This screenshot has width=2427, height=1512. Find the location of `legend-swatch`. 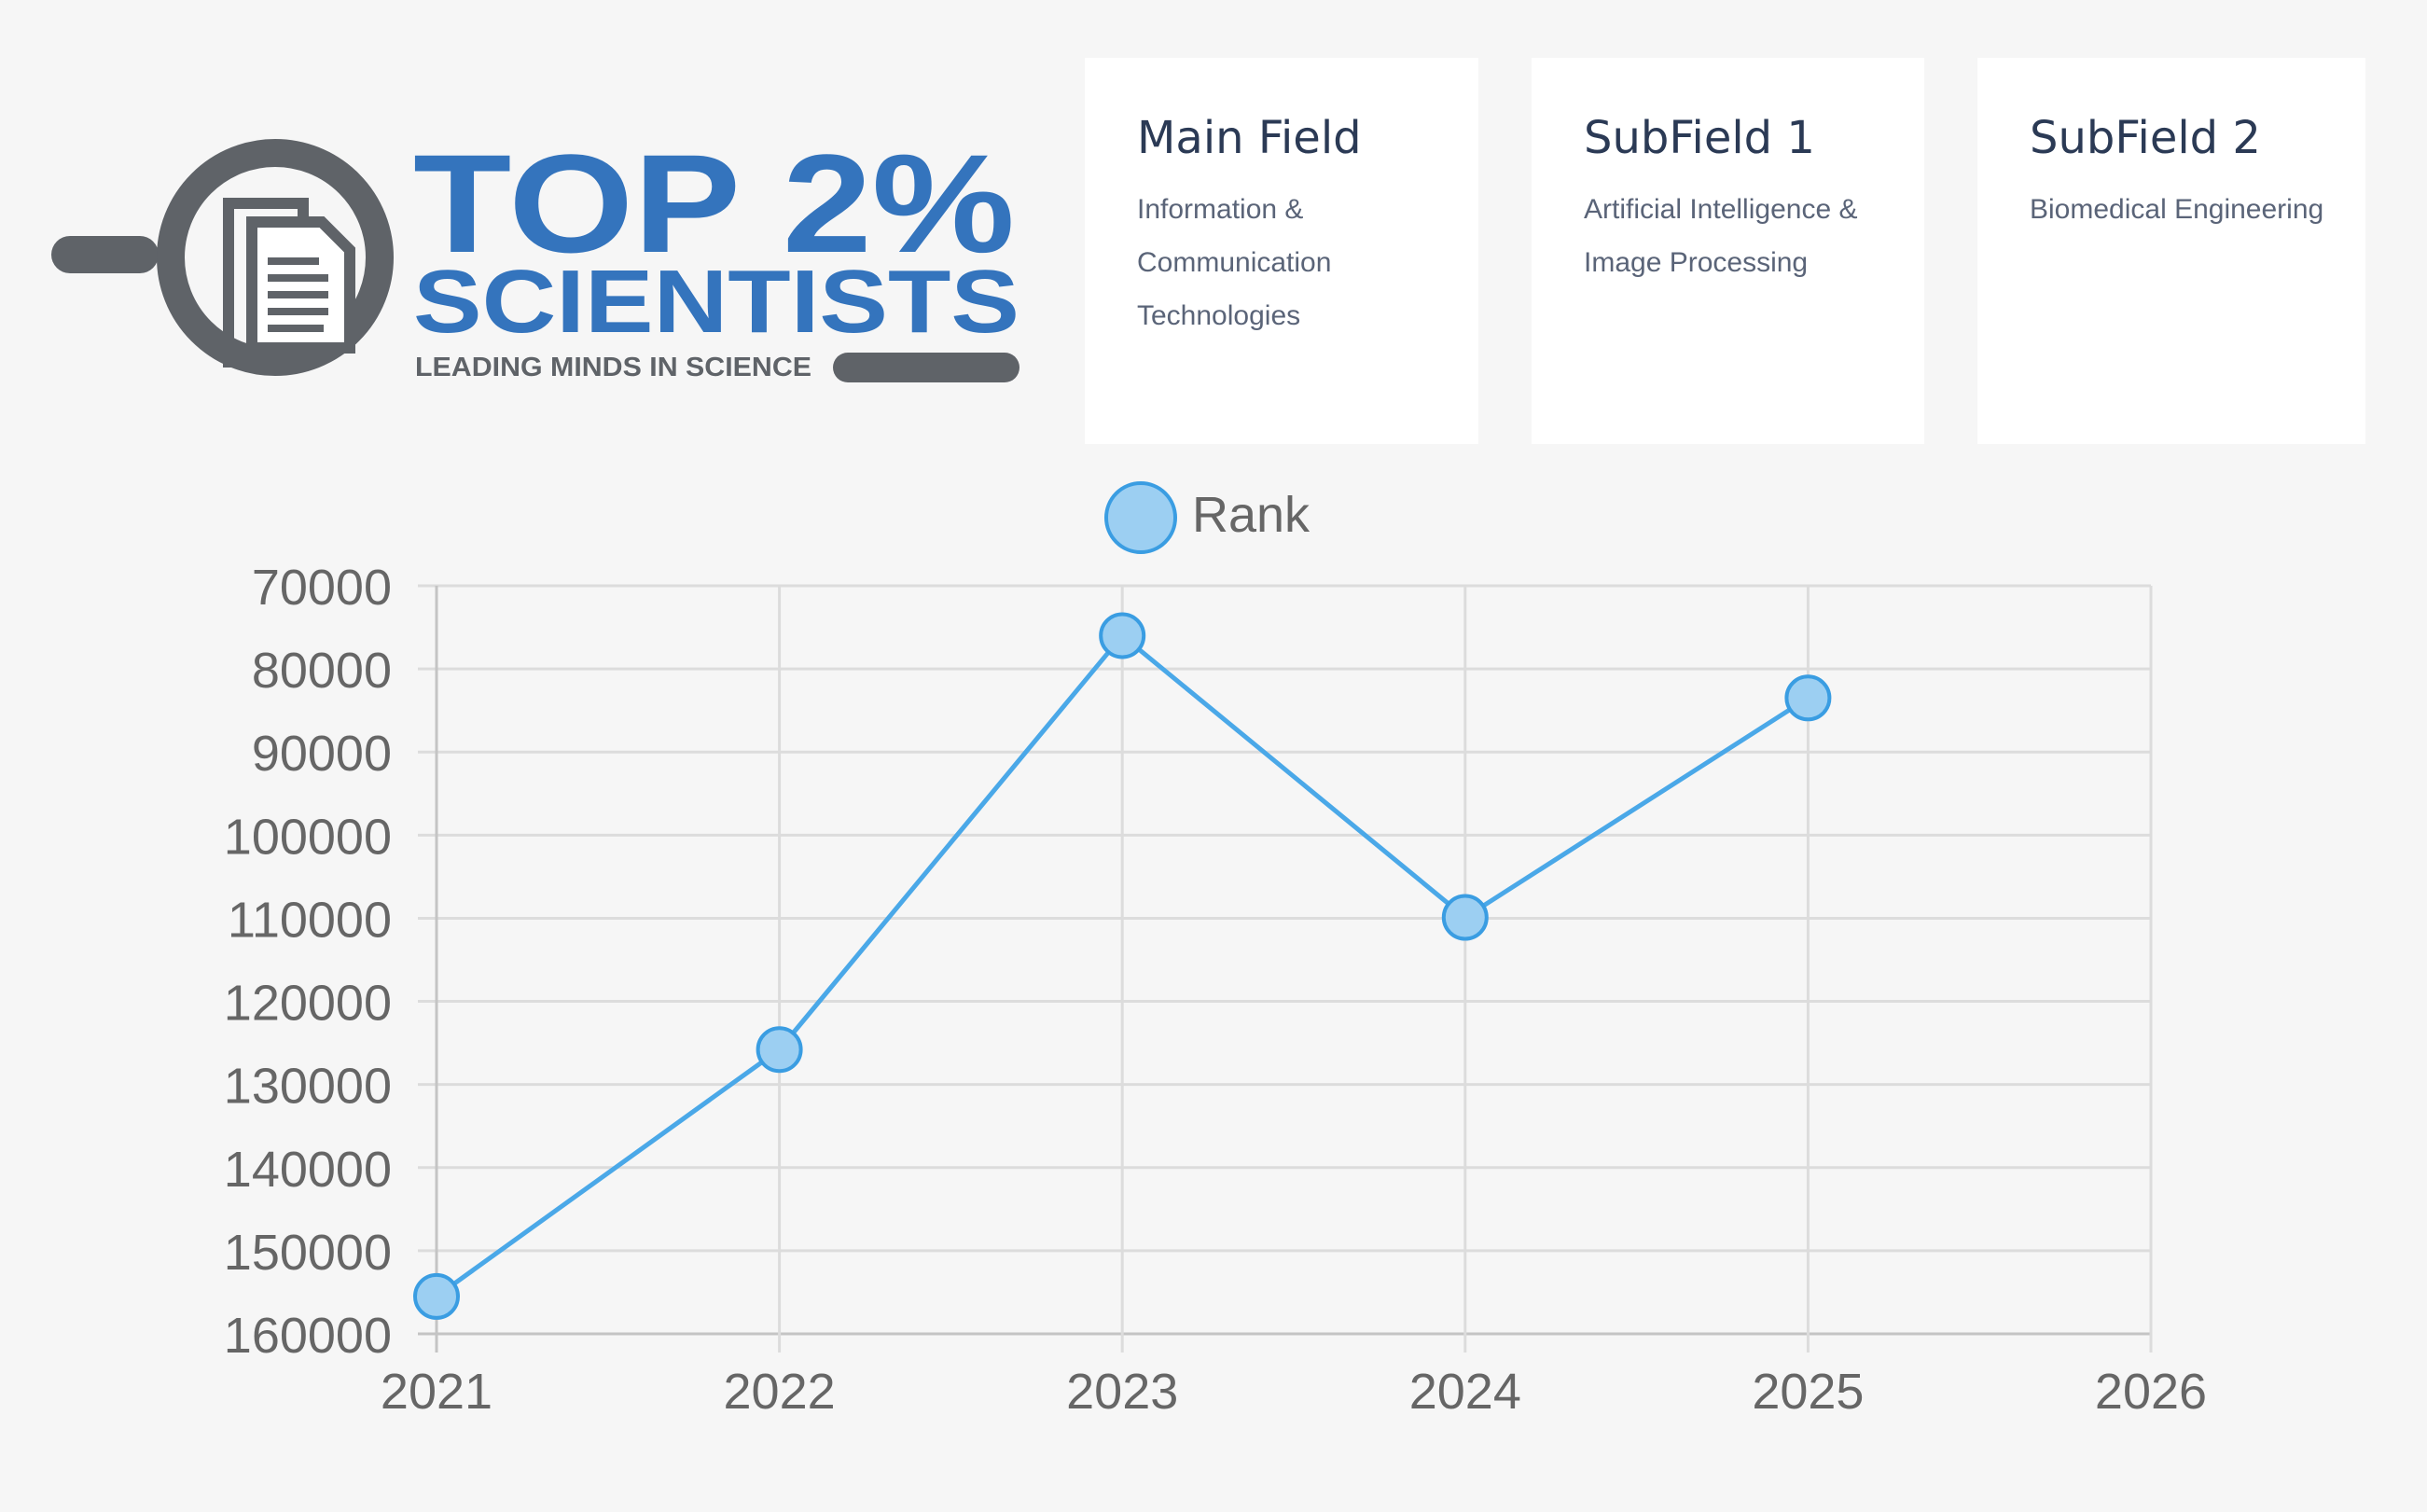

legend-swatch is located at coordinates (1140, 517).